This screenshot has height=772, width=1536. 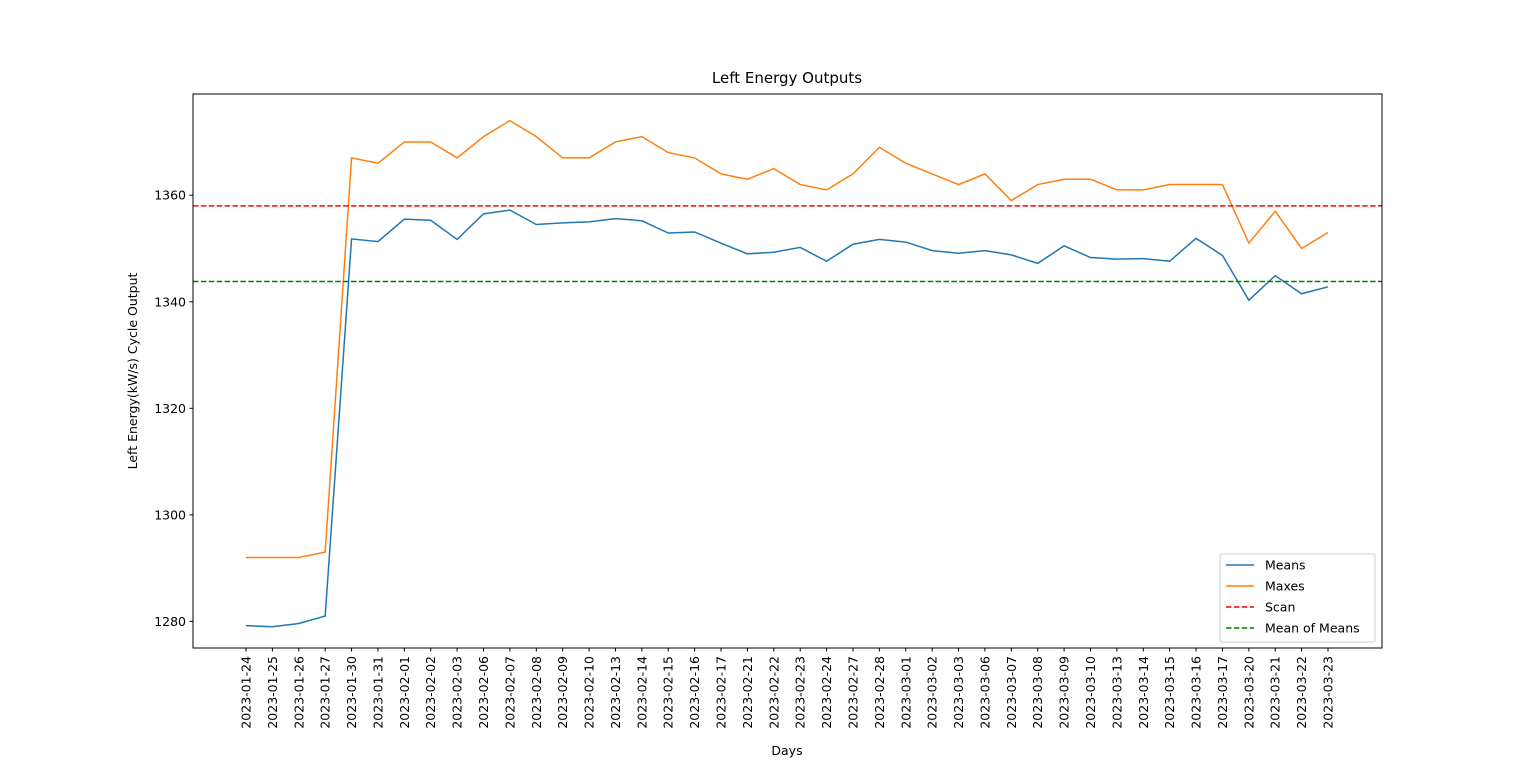 What do you see at coordinates (1143, 692) in the screenshot?
I see `x-tick-label: 2023-03-14` at bounding box center [1143, 692].